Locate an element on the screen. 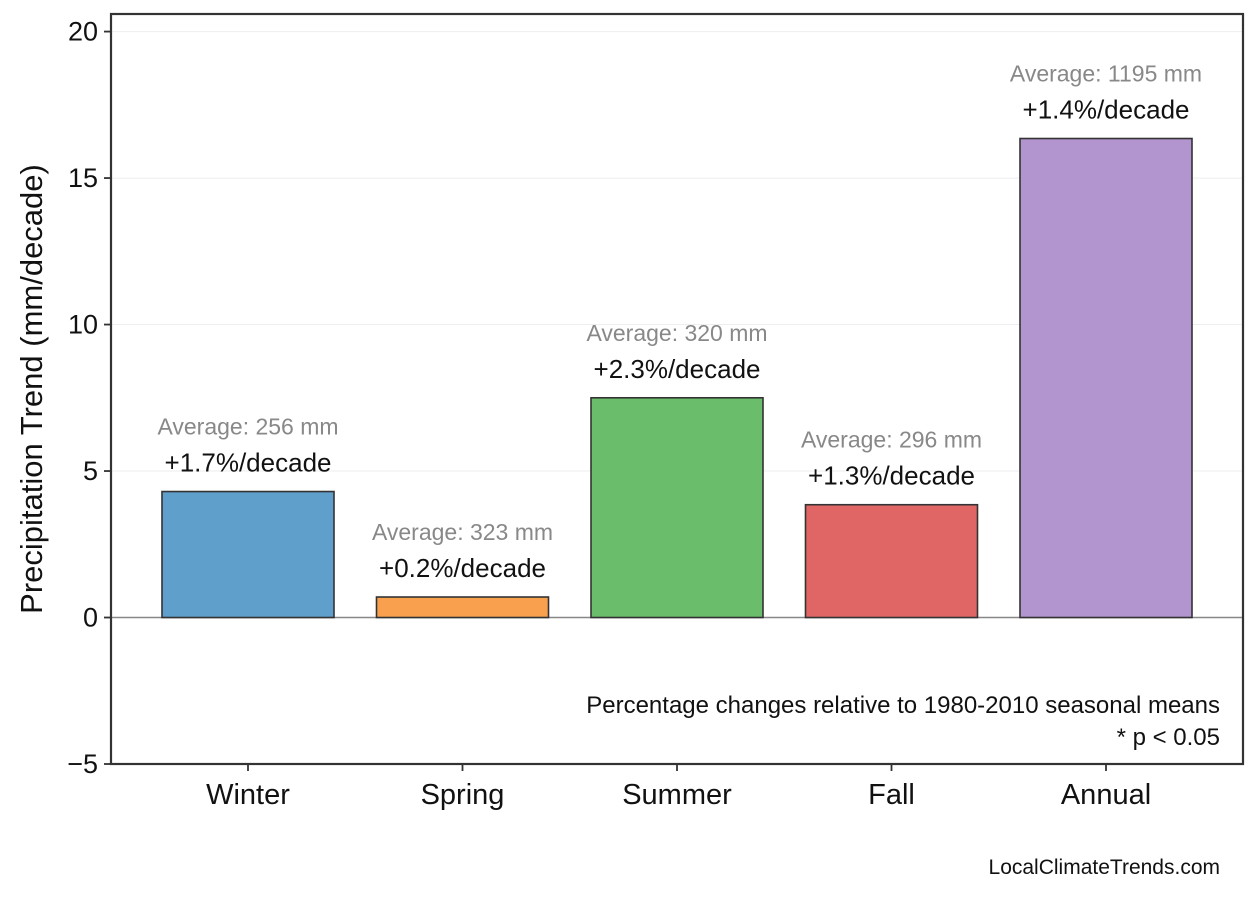 This screenshot has width=1258, height=898. y-axis-label: Precipitation Trend (mm/decade) is located at coordinates (31, 389).